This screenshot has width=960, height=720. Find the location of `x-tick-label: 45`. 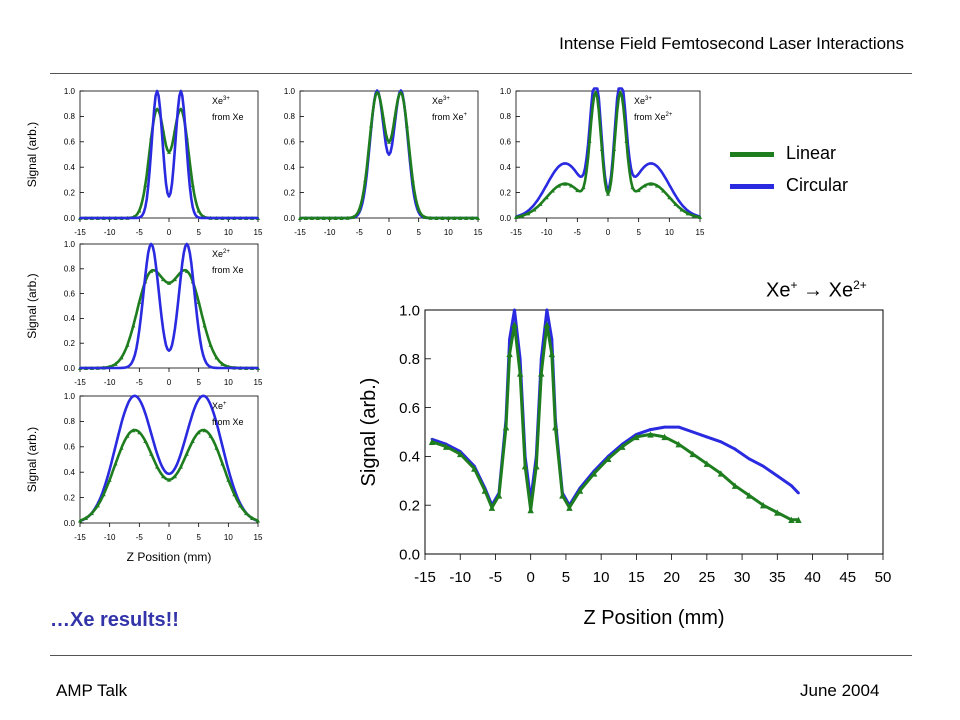

x-tick-label: 45 is located at coordinates (847, 577).